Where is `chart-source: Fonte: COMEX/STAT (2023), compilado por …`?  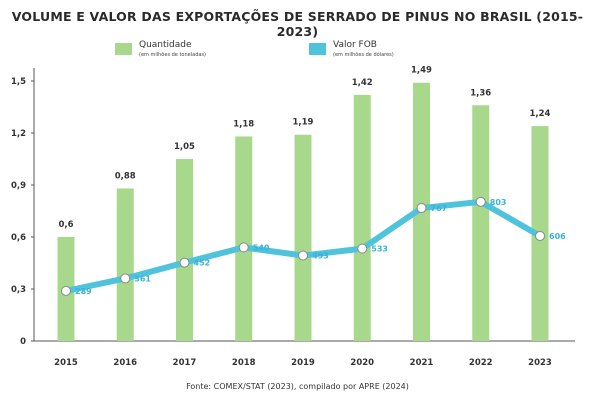 chart-source: Fonte: COMEX/STAT (2023), compilado por … is located at coordinates (297, 386).